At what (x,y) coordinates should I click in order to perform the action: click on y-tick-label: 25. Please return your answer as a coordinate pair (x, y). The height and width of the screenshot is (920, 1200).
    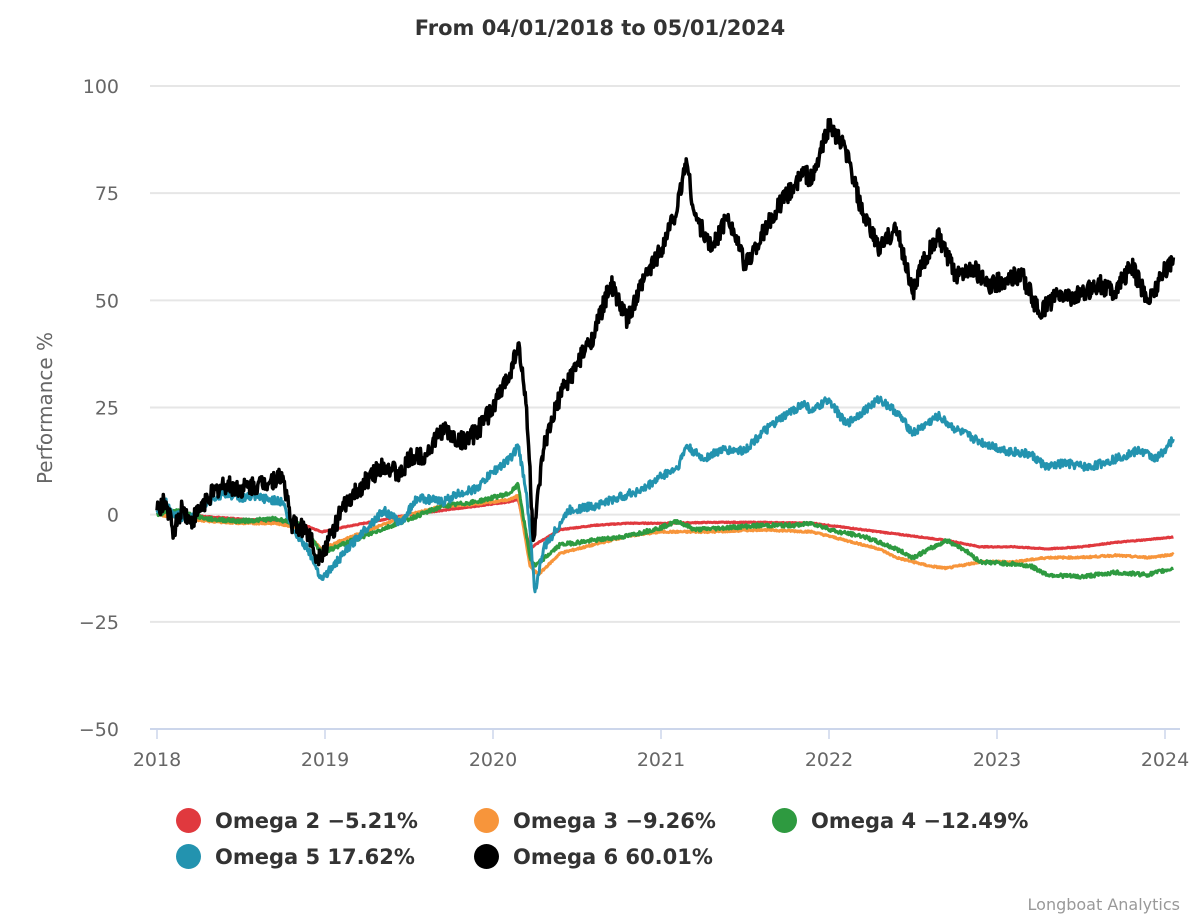
    Looking at the image, I should click on (107, 409).